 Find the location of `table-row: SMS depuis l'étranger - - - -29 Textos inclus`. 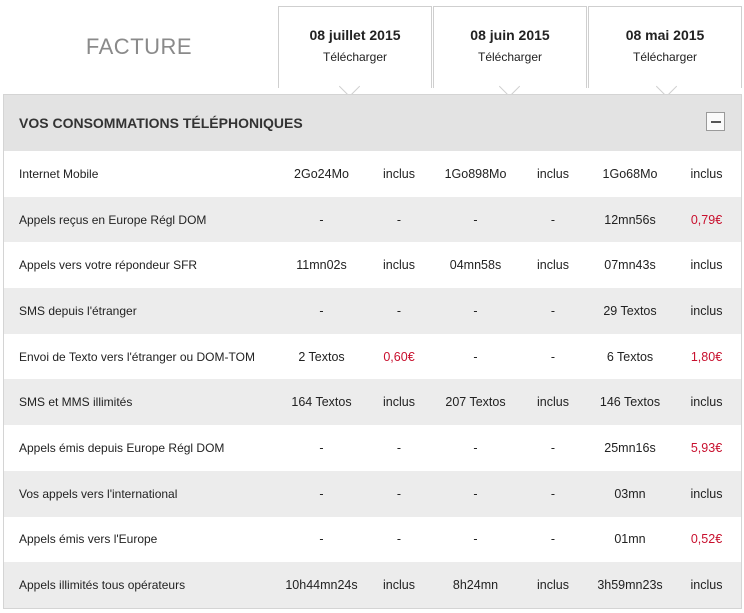

table-row: SMS depuis l'étranger - - - -29 Textos inclus is located at coordinates (372, 311).